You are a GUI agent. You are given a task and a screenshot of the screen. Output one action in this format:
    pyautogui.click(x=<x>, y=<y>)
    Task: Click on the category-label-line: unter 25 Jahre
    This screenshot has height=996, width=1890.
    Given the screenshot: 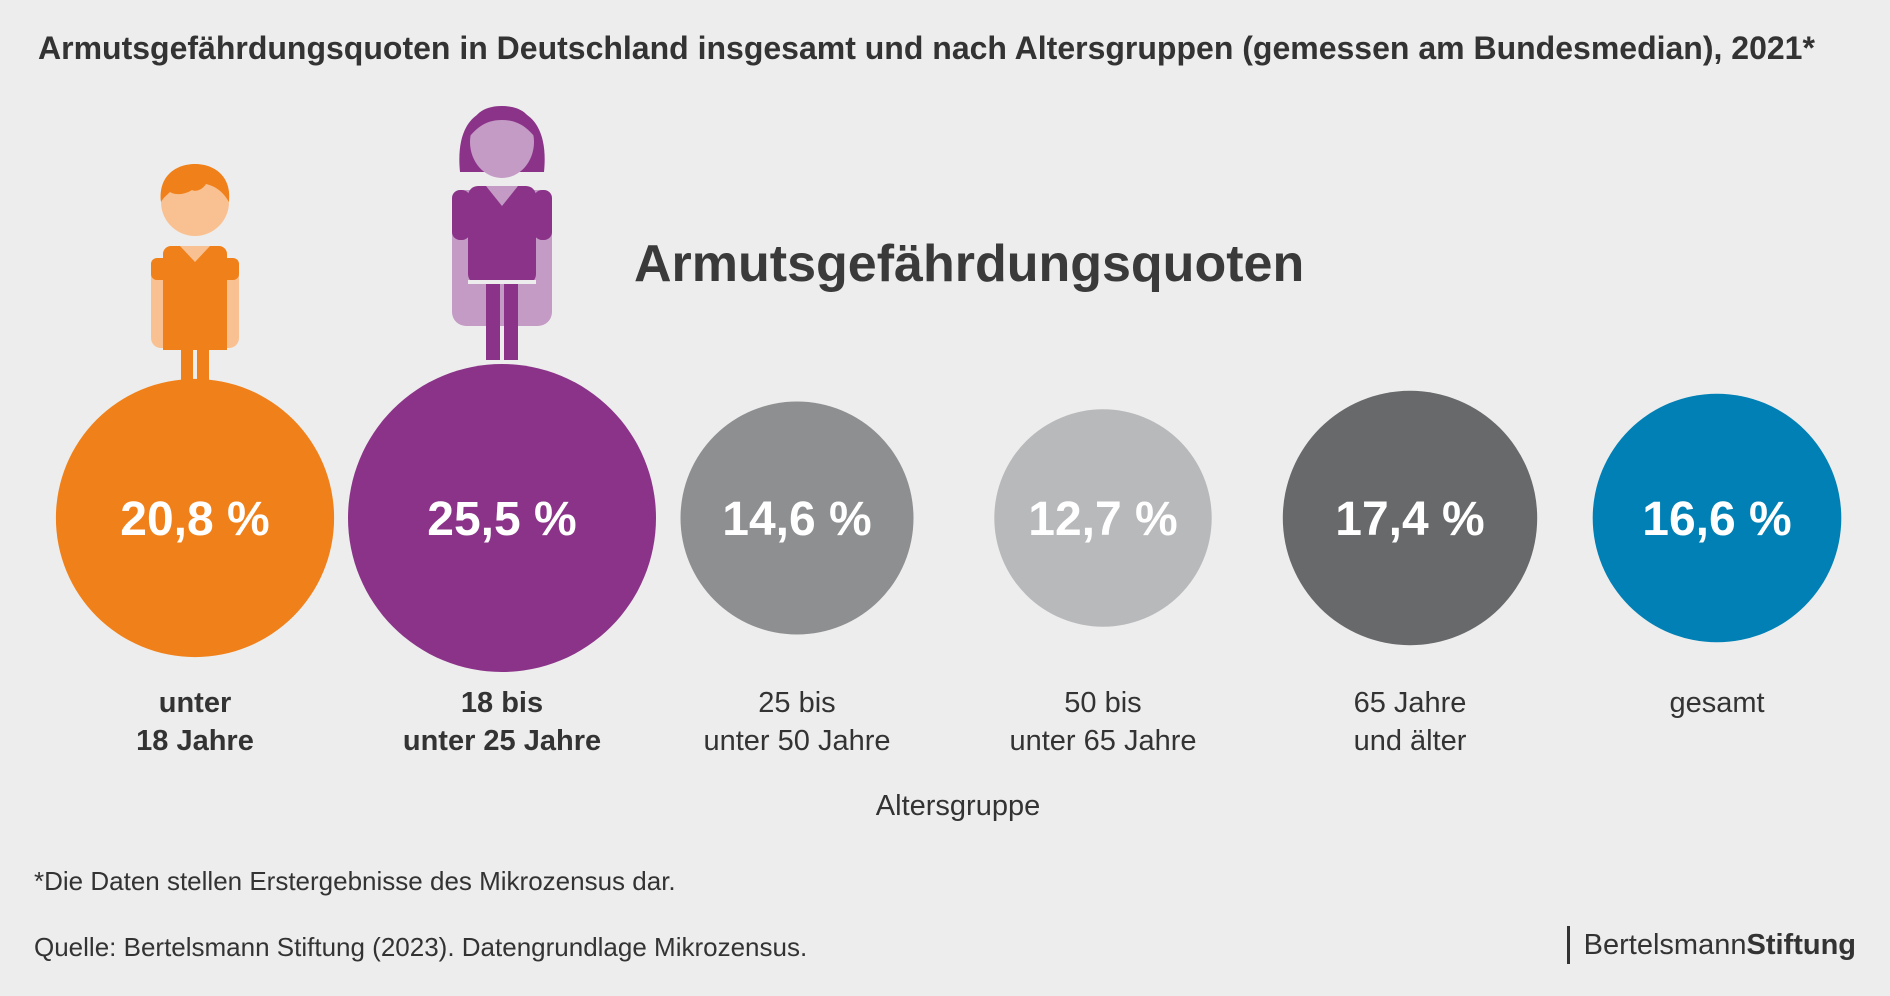 What is the action you would take?
    pyautogui.click(x=502, y=741)
    